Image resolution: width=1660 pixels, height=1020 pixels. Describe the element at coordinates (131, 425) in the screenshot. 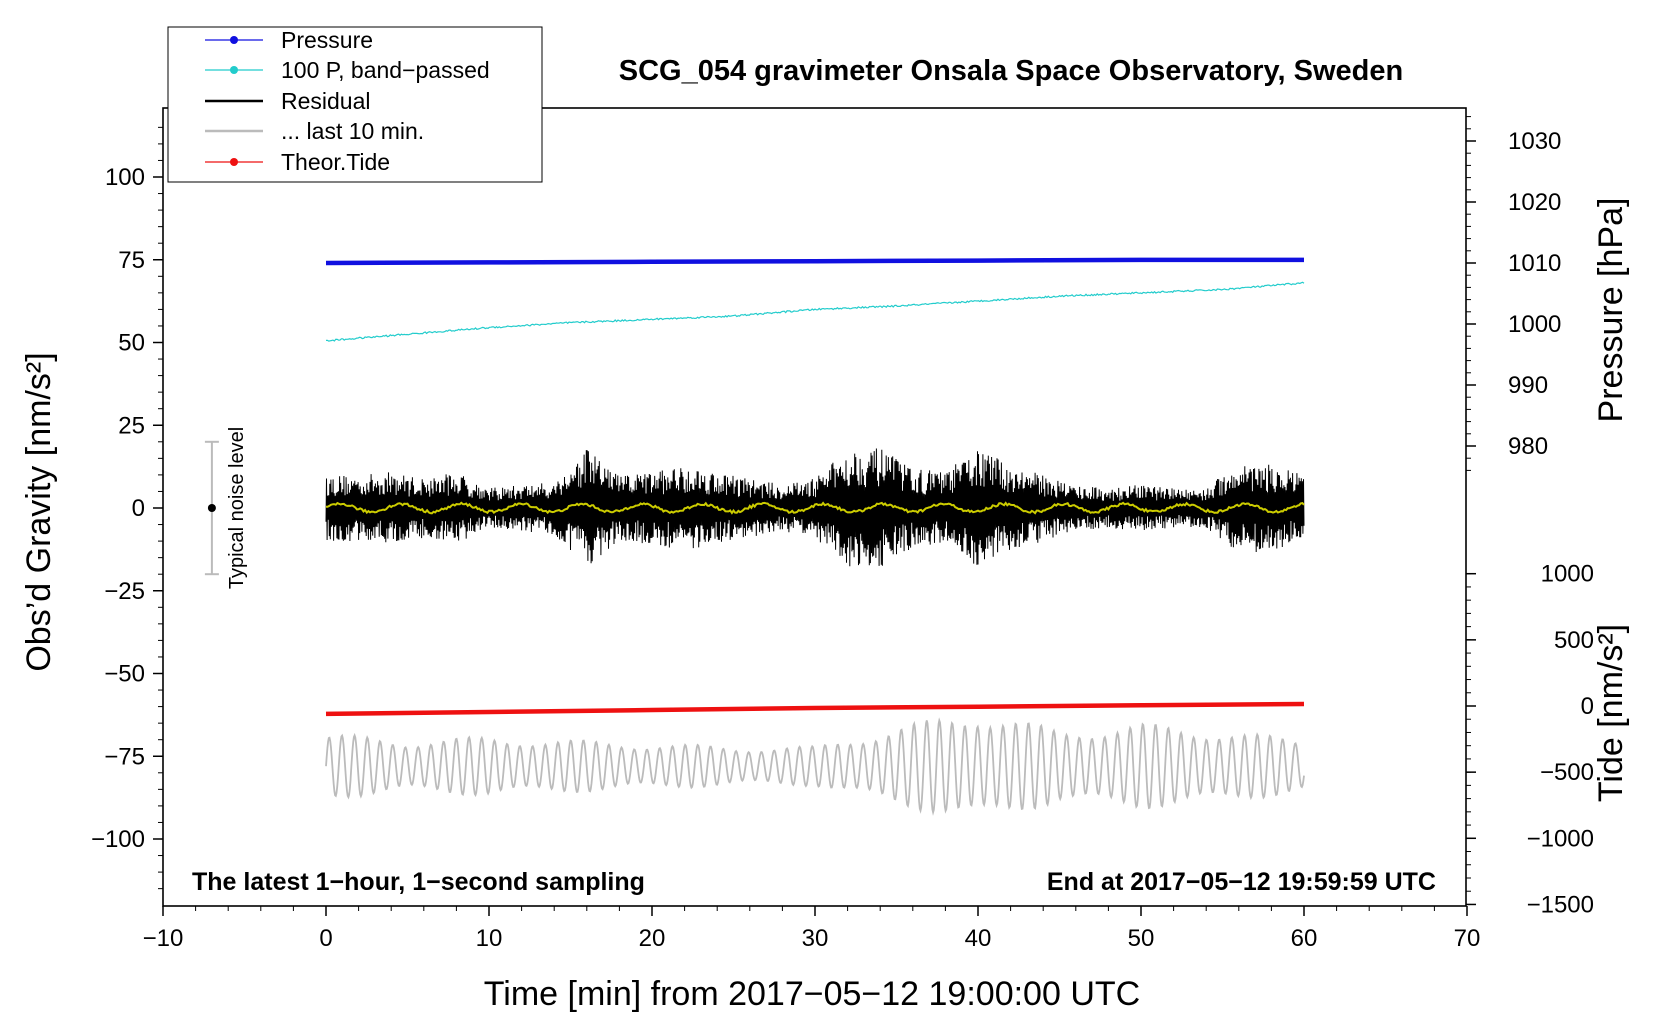

I see `left-tick-label: 25` at that location.